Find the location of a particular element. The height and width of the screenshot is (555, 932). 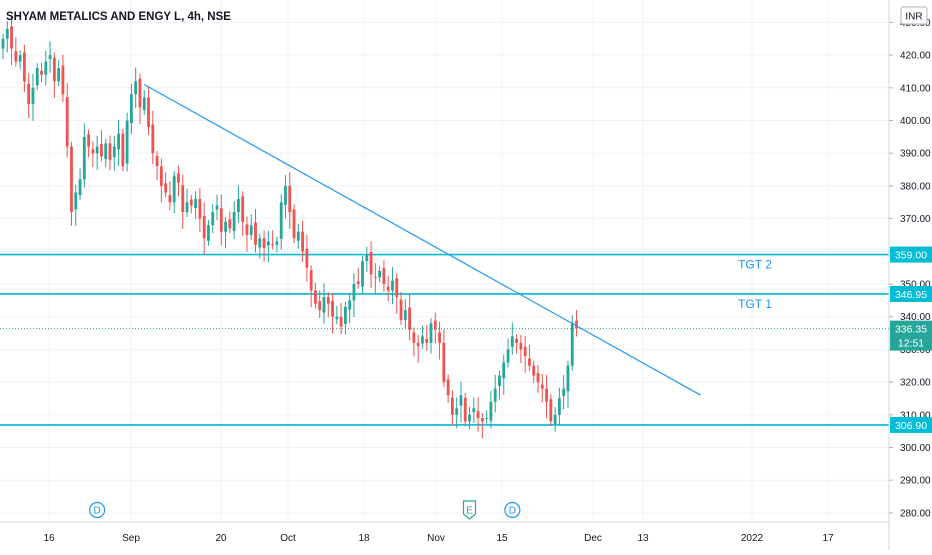

y-tick-label: 320.00 is located at coordinates (915, 383).